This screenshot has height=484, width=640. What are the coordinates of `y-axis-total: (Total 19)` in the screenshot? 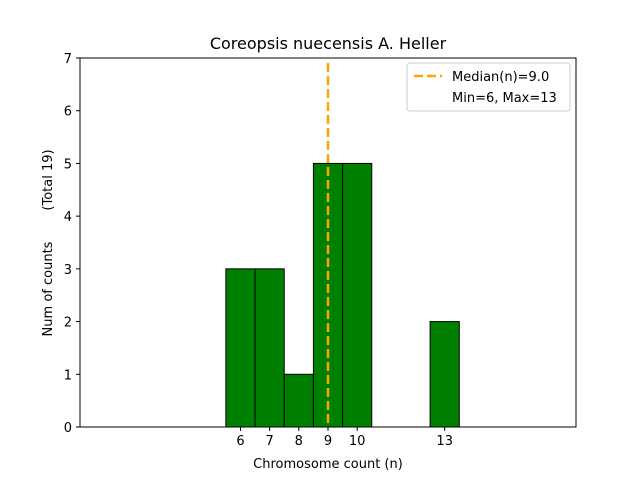 It's located at (48, 179).